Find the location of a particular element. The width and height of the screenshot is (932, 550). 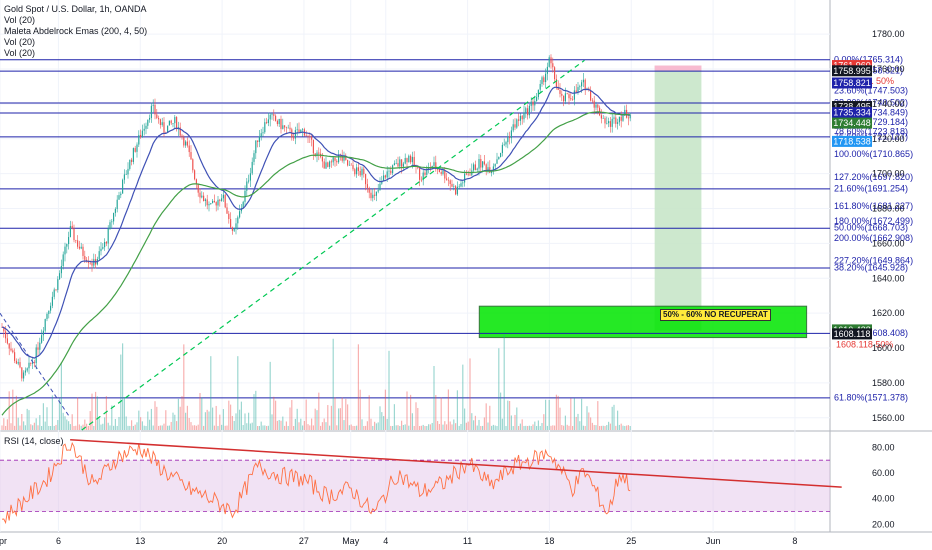

zone-annotation: 50% - 60% NO RECUPERAT is located at coordinates (715, 315).